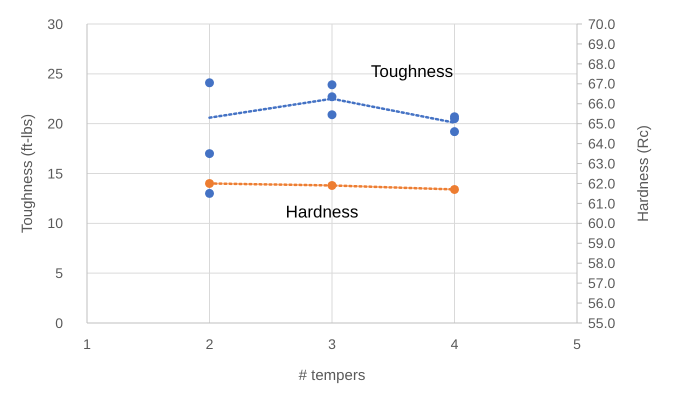 The width and height of the screenshot is (678, 410). Describe the element at coordinates (602, 283) in the screenshot. I see `y2-tick-label: 57.0` at that location.